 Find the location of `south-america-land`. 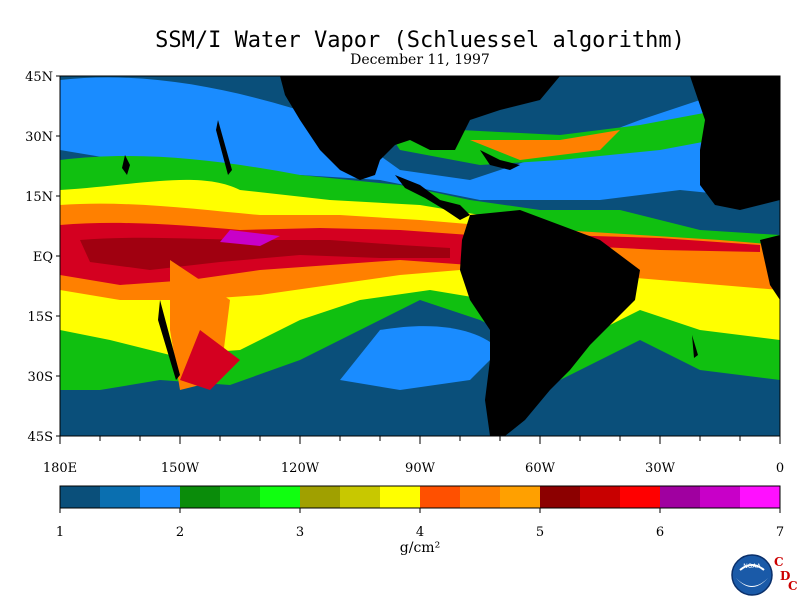

south-america-land is located at coordinates (550, 323).